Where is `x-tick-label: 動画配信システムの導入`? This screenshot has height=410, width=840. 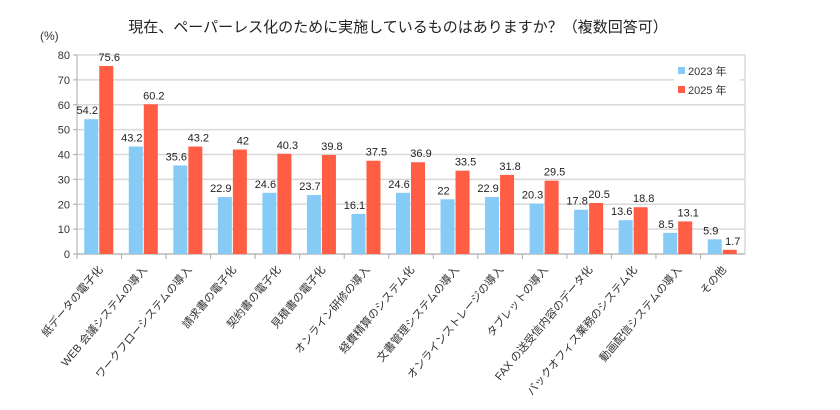
x-tick-label: 動画配信システムの導入 is located at coordinates (640, 313).